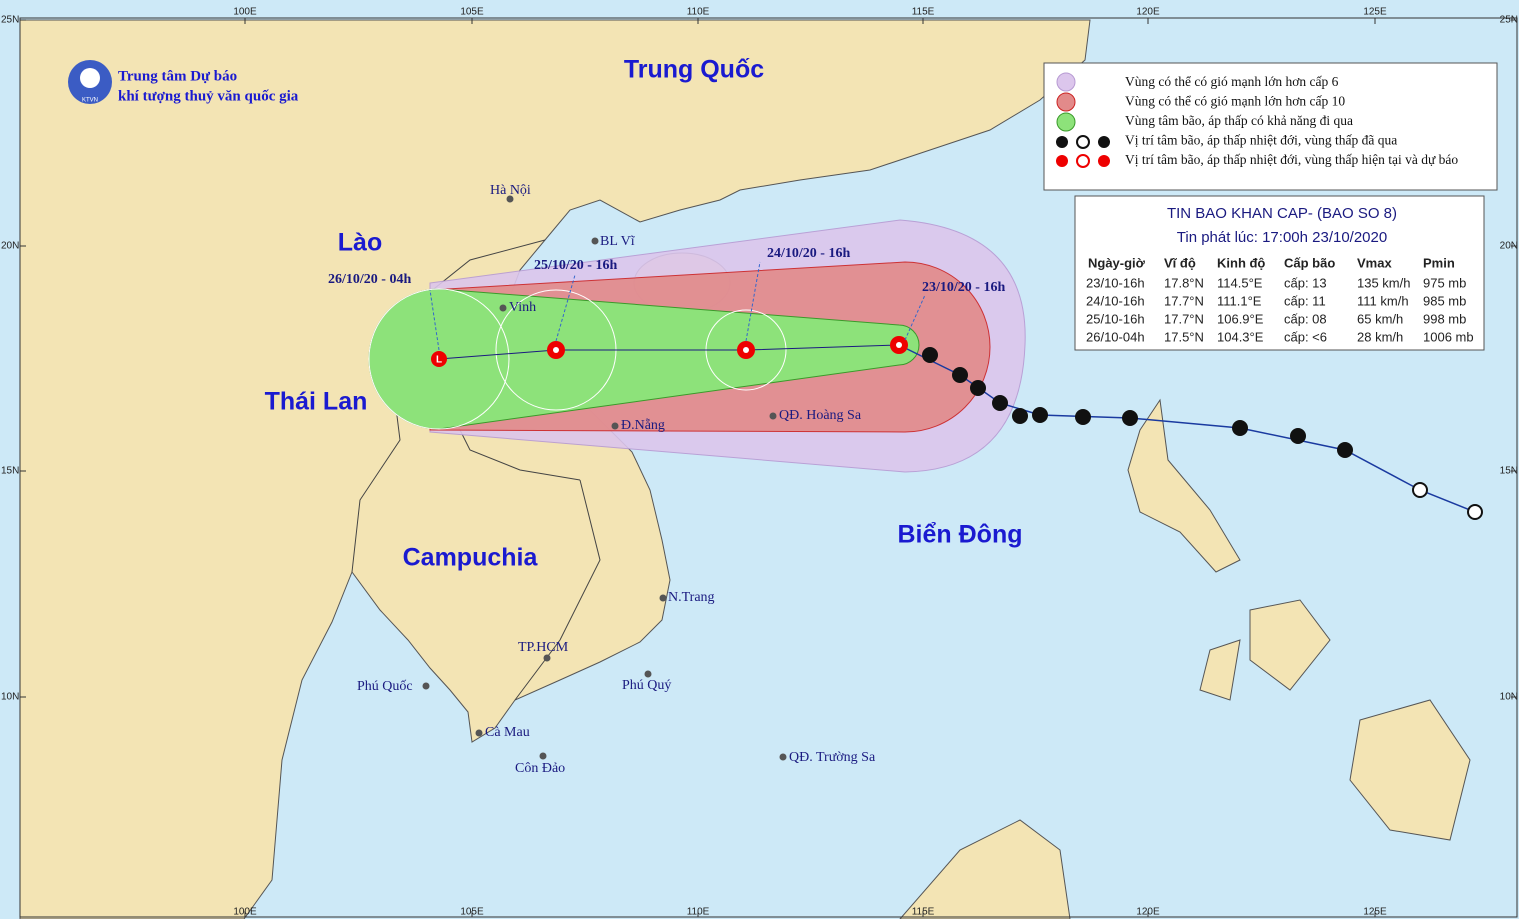  What do you see at coordinates (820, 415) in the screenshot?
I see `place-label: QĐ. Hoàng Sa` at bounding box center [820, 415].